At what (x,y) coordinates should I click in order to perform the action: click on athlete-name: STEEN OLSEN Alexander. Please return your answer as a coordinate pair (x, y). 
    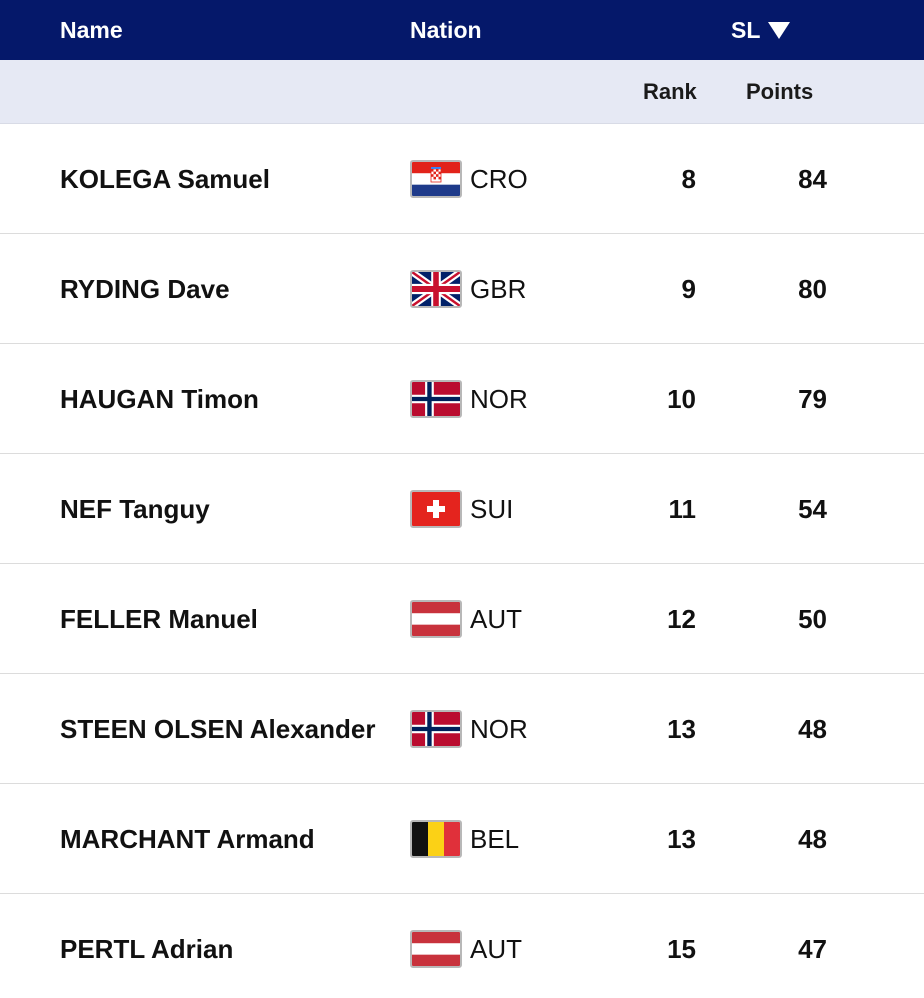
    Looking at the image, I should click on (218, 728).